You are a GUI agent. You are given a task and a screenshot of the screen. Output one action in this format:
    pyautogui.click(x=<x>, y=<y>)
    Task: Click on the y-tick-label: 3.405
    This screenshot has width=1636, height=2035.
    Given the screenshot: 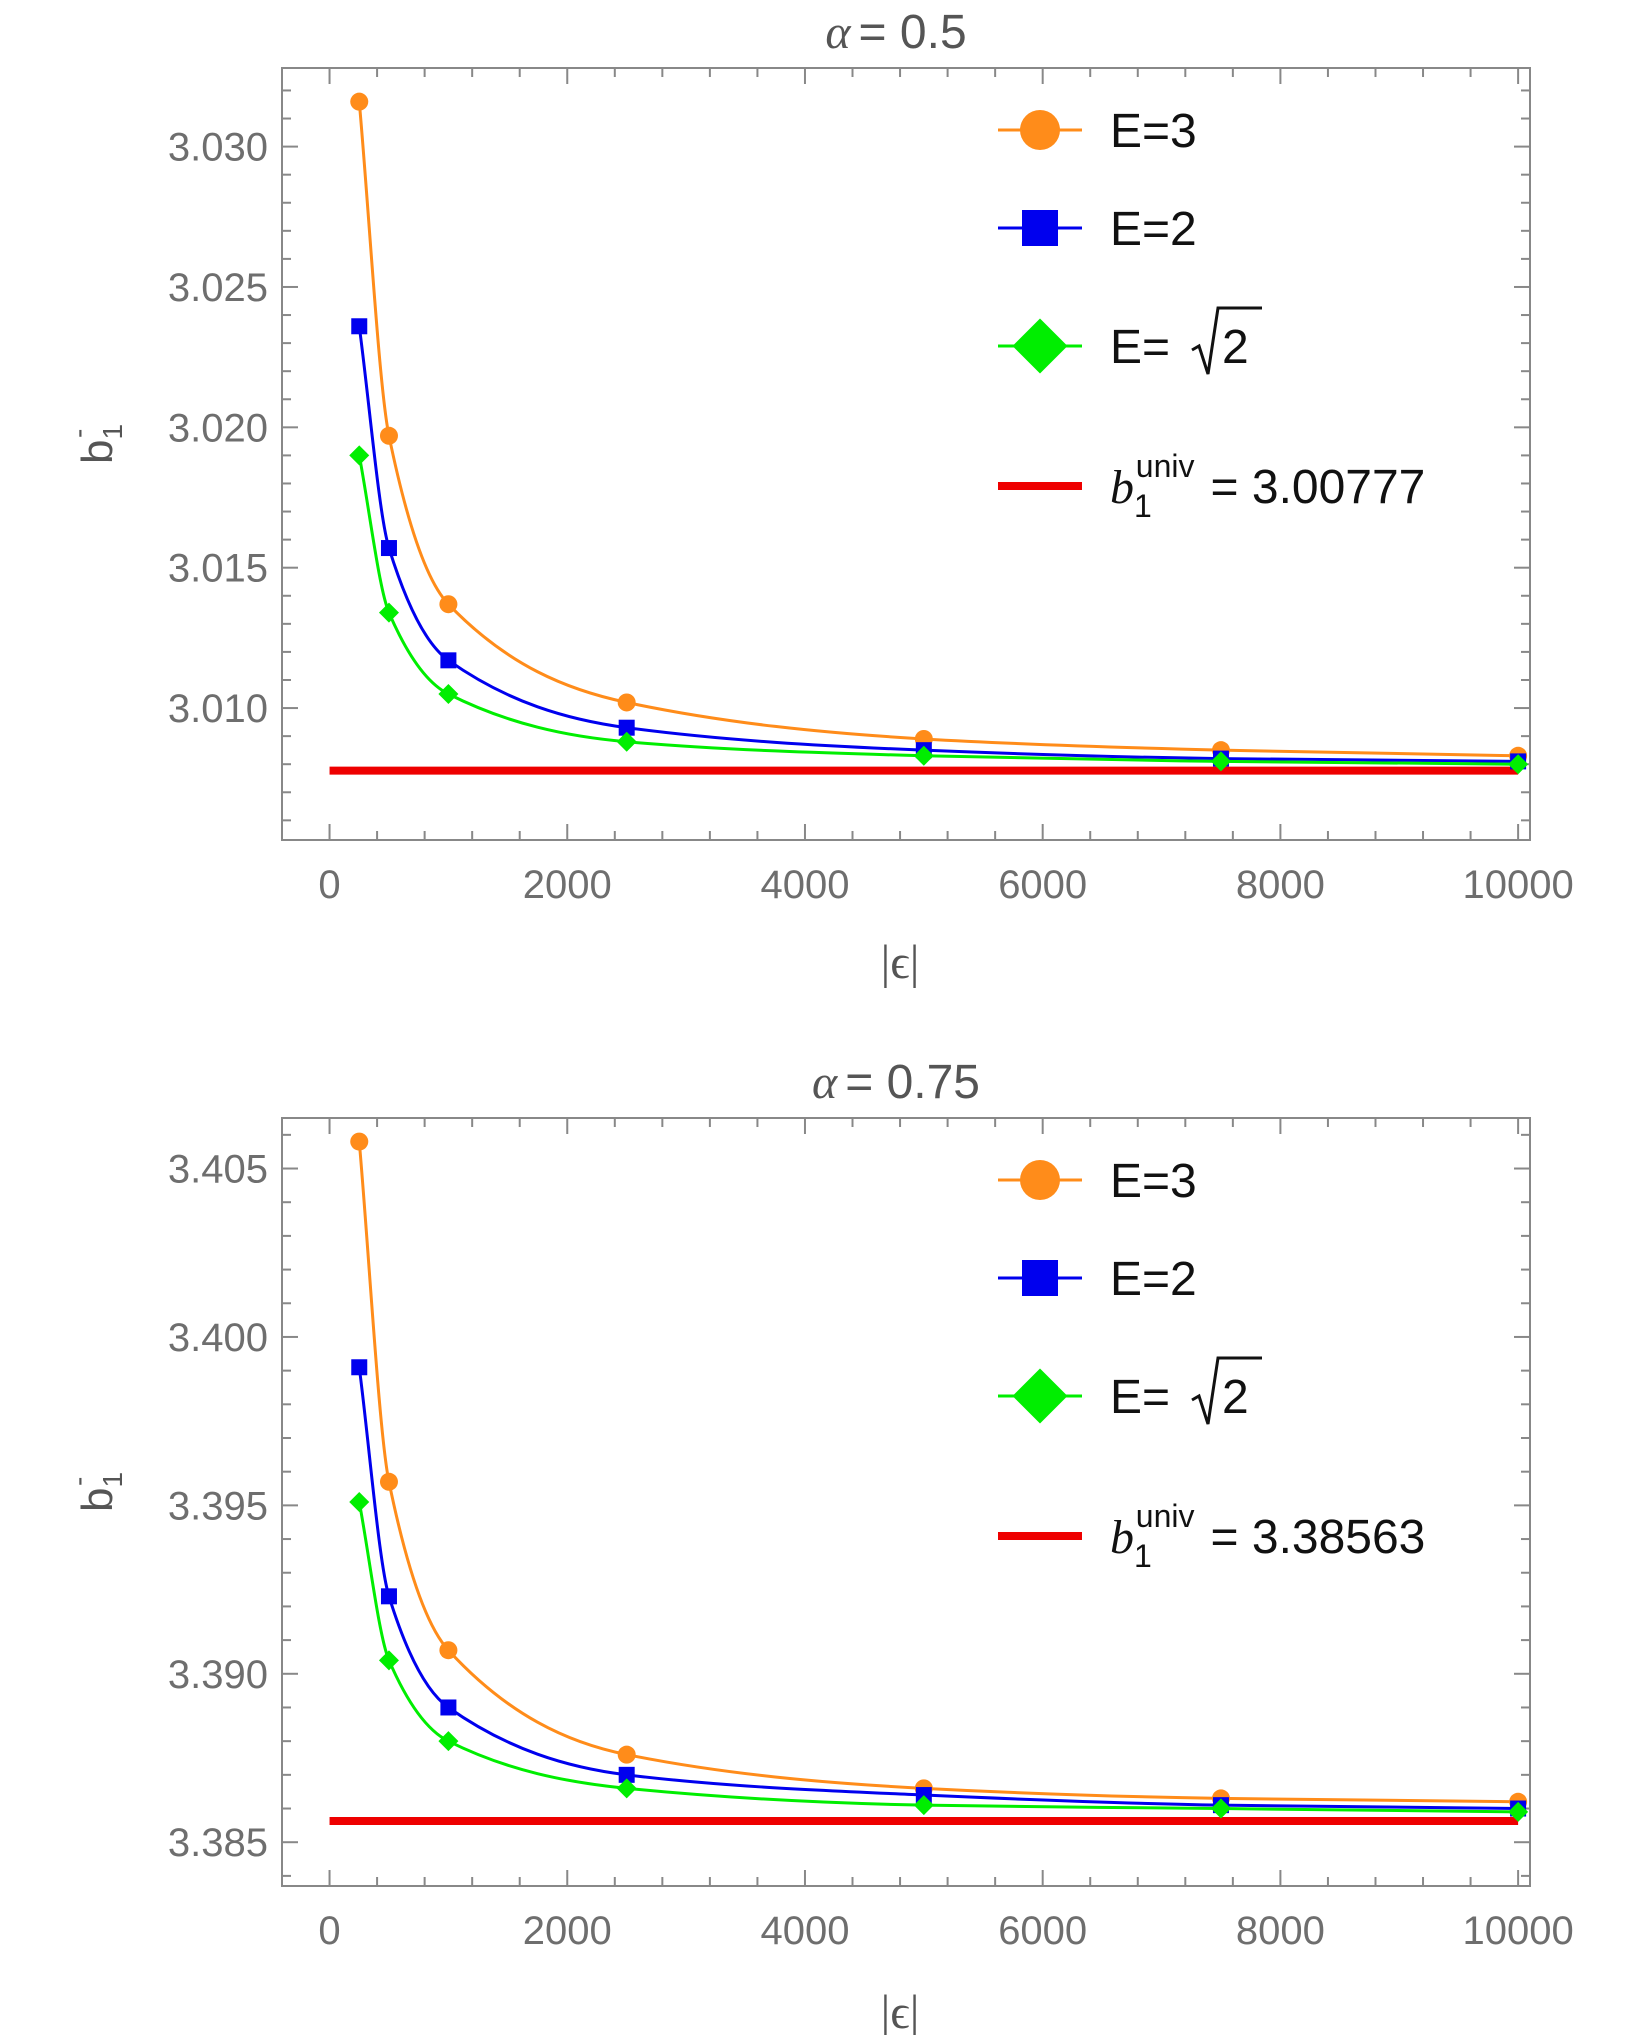 What is the action you would take?
    pyautogui.click(x=218, y=1170)
    